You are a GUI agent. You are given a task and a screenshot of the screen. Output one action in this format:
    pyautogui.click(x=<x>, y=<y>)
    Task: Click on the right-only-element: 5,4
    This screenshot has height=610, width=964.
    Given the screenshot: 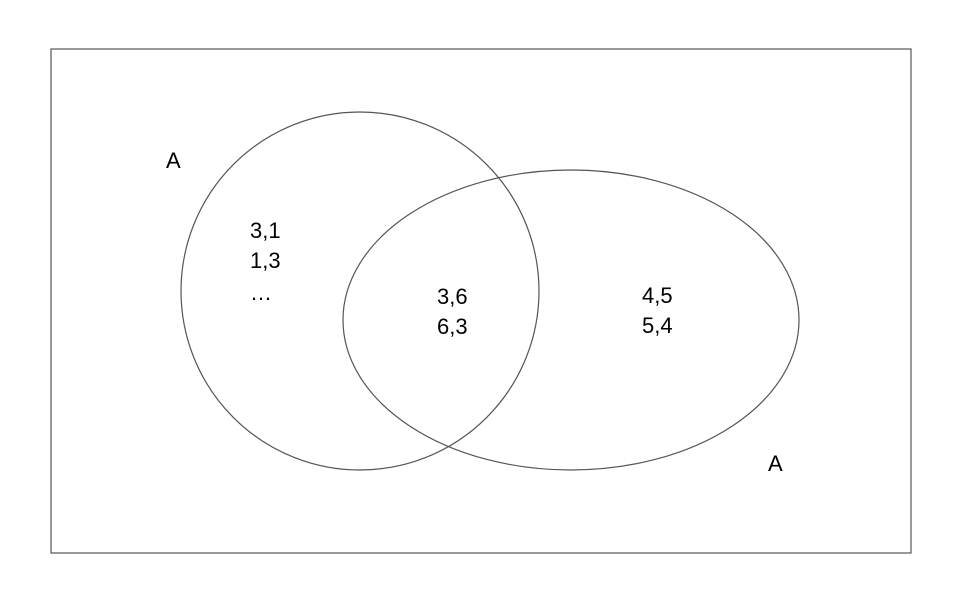 What is the action you would take?
    pyautogui.click(x=657, y=325)
    